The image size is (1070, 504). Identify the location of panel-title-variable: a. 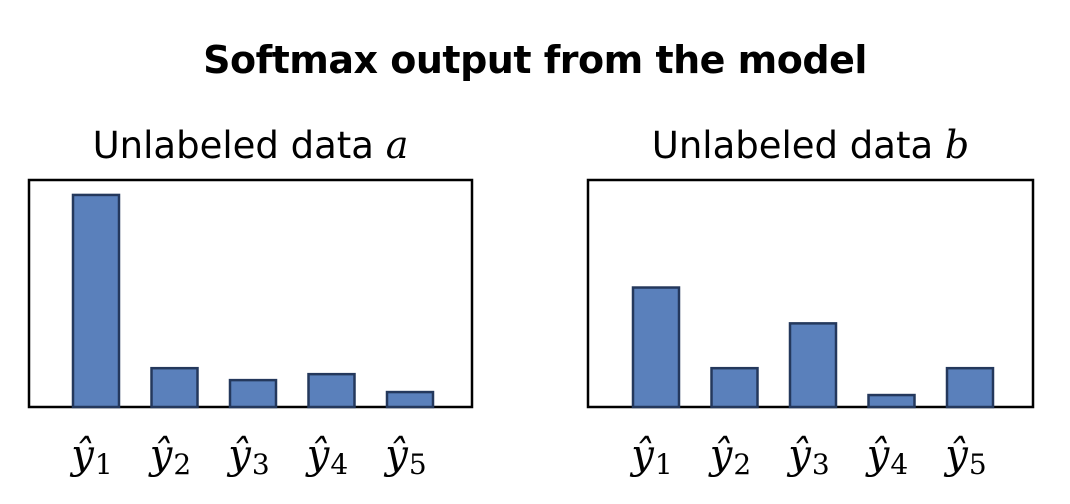
(397, 145).